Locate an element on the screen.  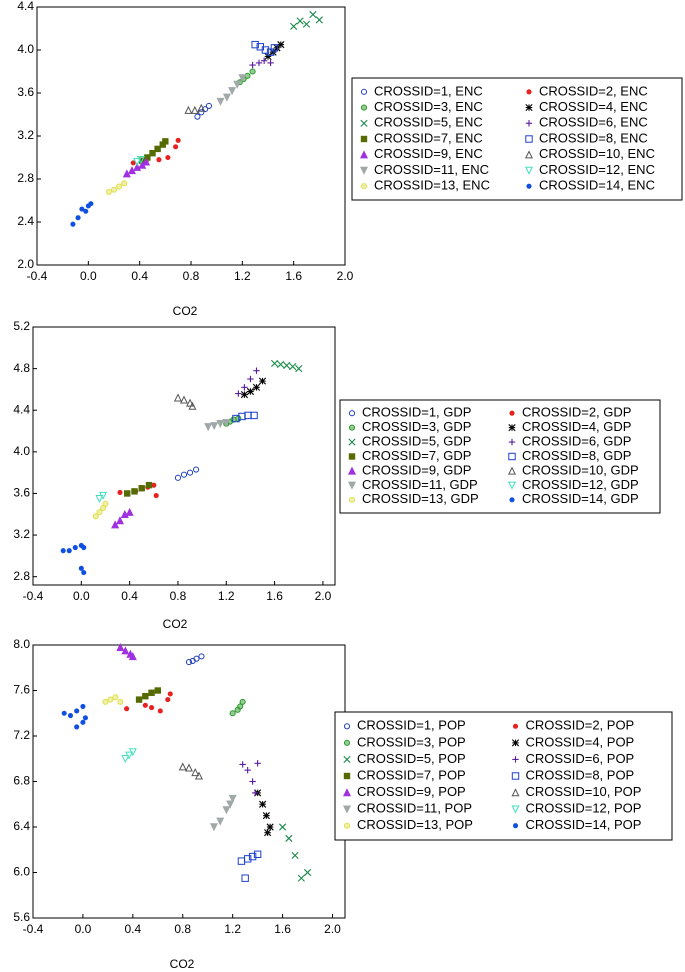
y-tick-label: 6.4 is located at coordinates (21, 826).